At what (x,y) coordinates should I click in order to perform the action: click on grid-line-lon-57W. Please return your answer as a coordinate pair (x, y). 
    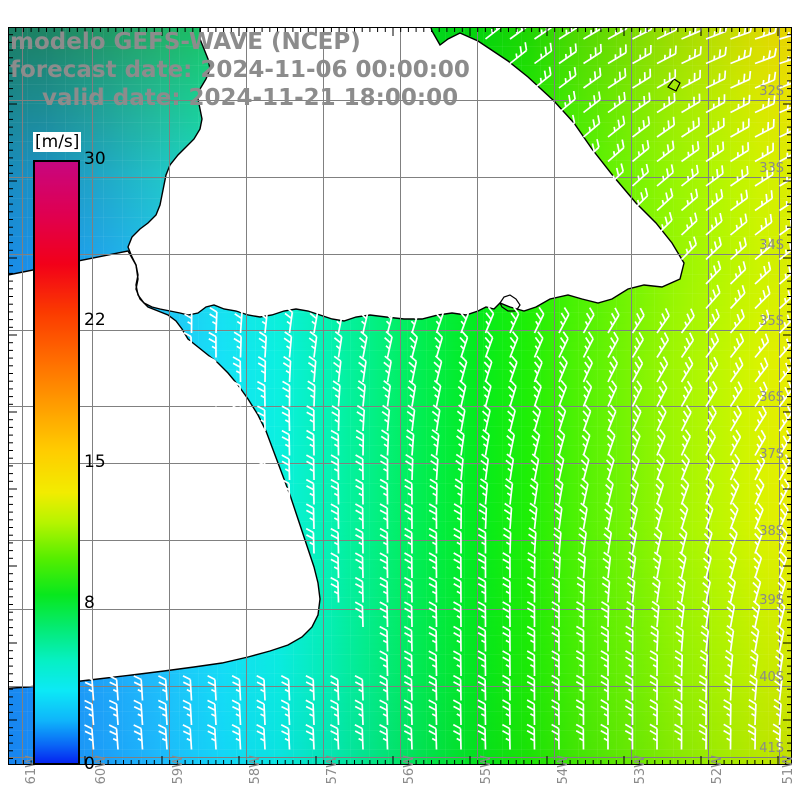
    Looking at the image, I should click on (323, 396).